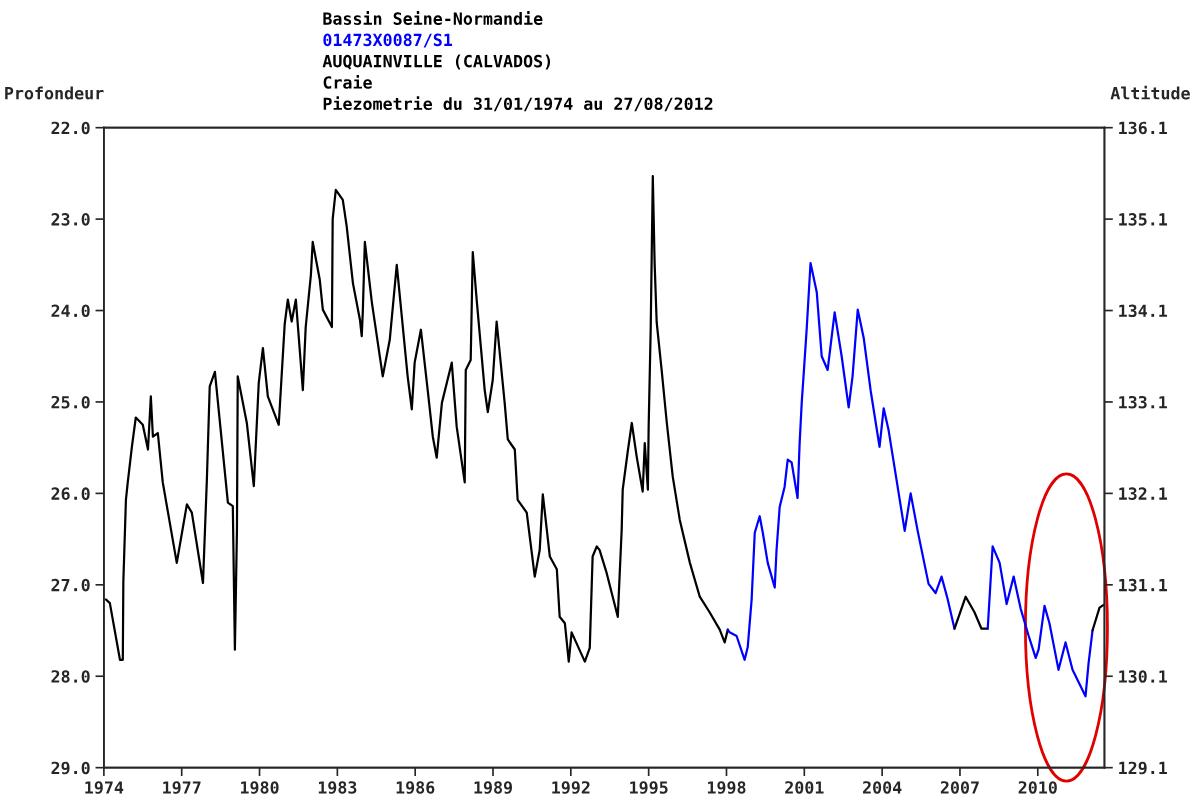  What do you see at coordinates (1143, 676) in the screenshot?
I see `y2-tick-label: 130.1` at bounding box center [1143, 676].